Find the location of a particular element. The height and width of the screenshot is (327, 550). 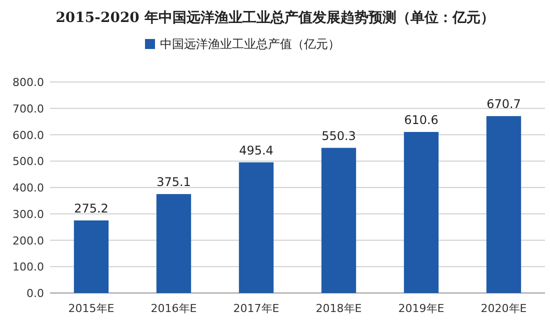

x-tick-label: 2015年E is located at coordinates (91, 308).